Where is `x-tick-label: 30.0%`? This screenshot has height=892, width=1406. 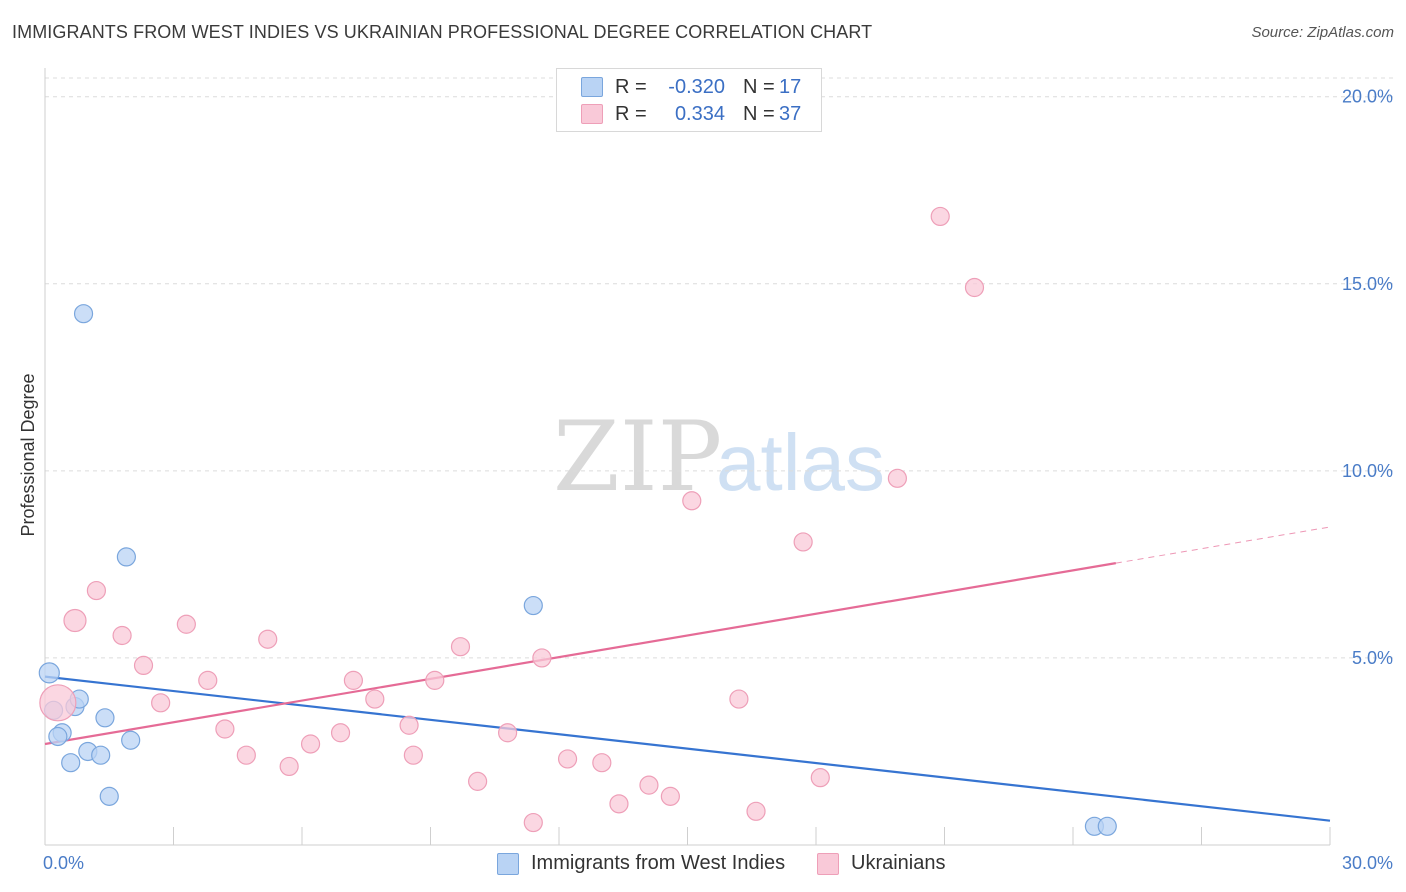
x-tick-label: 30.0% is located at coordinates (1367, 863).